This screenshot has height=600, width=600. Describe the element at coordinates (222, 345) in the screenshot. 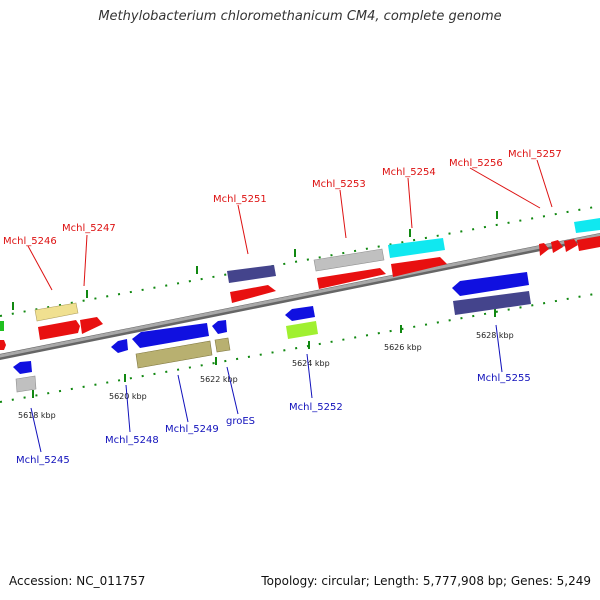

I see `gene-groes` at that location.